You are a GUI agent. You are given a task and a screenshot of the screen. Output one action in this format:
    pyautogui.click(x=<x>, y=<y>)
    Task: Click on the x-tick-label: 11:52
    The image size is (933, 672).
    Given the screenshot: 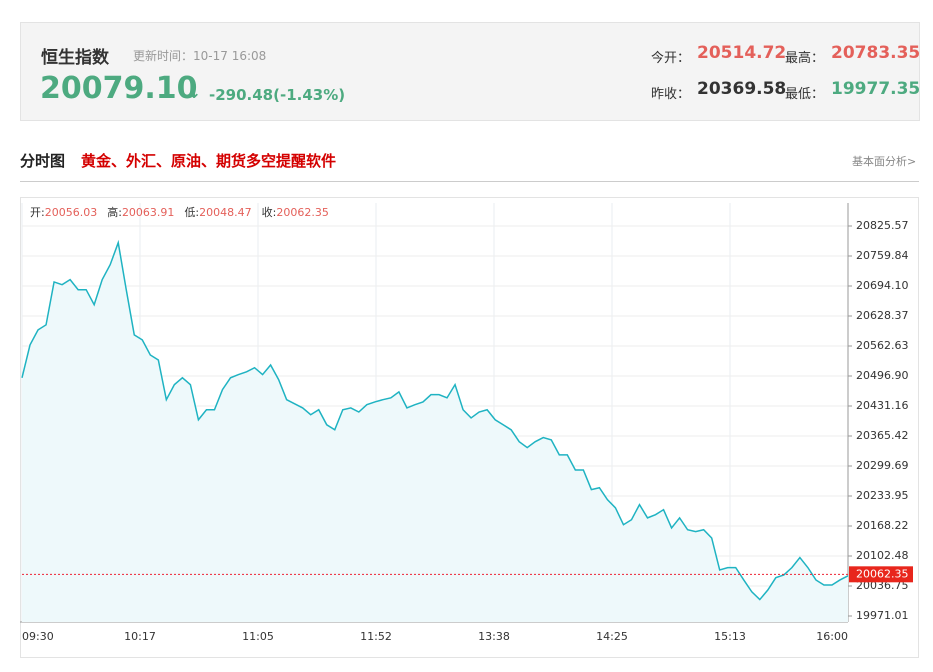 What is the action you would take?
    pyautogui.click(x=376, y=636)
    